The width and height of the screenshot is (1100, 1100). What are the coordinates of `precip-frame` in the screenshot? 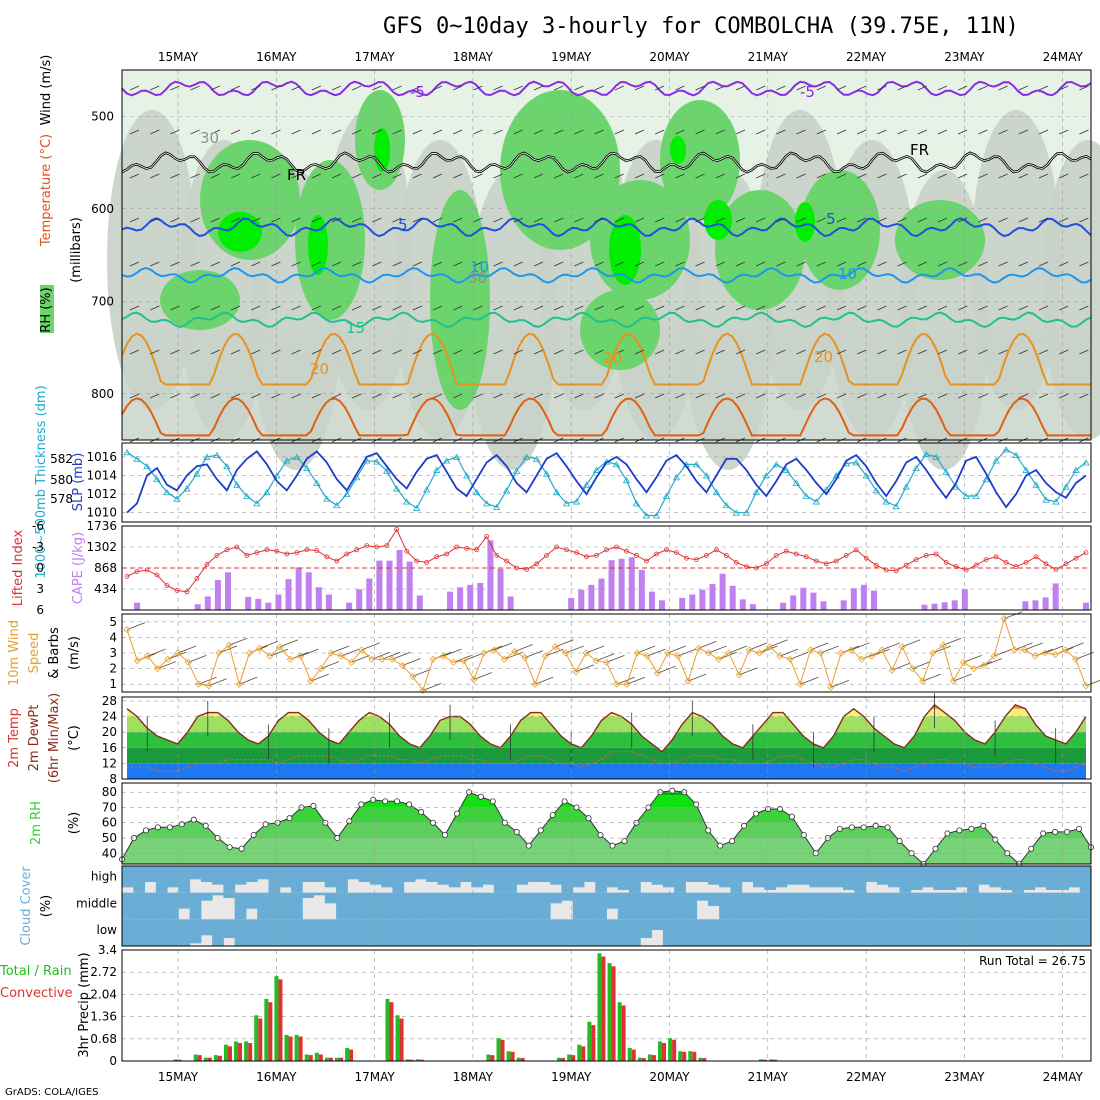 It's located at (606, 1005).